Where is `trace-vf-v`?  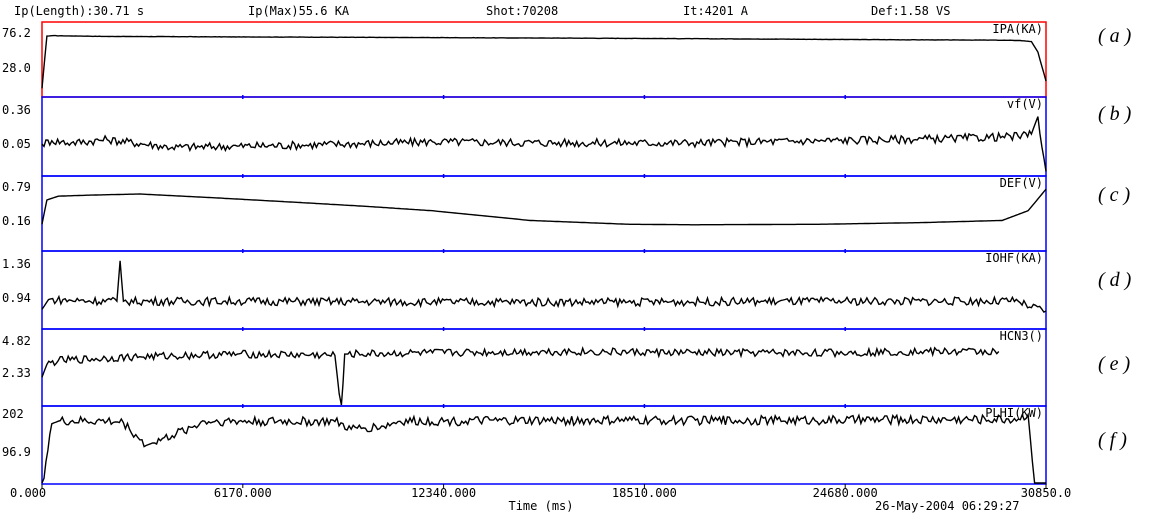
trace-vf-v is located at coordinates (544, 144).